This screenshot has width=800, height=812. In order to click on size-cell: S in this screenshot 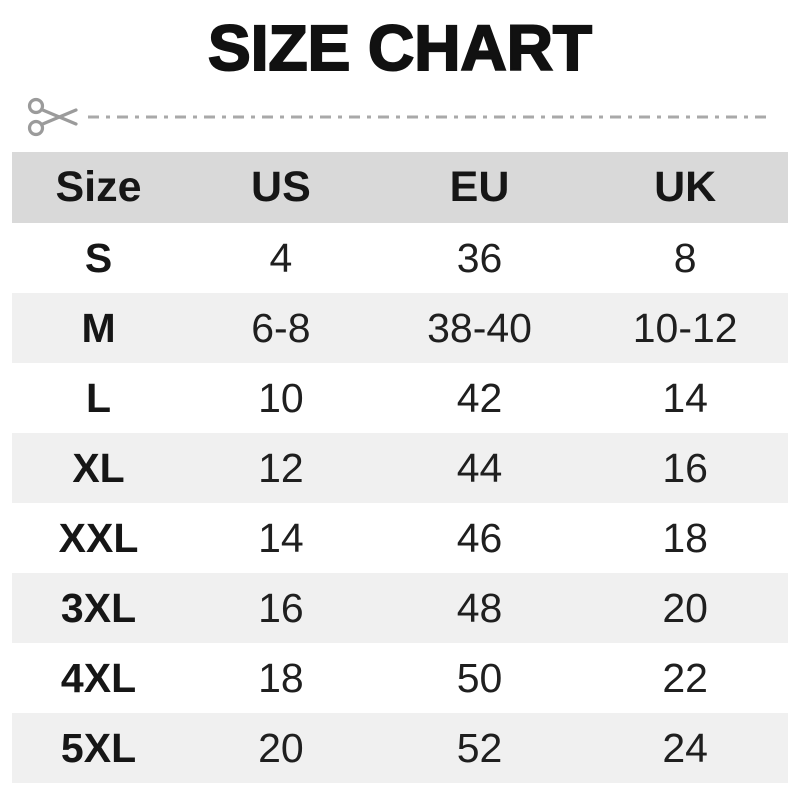, I will do `click(98, 257)`.